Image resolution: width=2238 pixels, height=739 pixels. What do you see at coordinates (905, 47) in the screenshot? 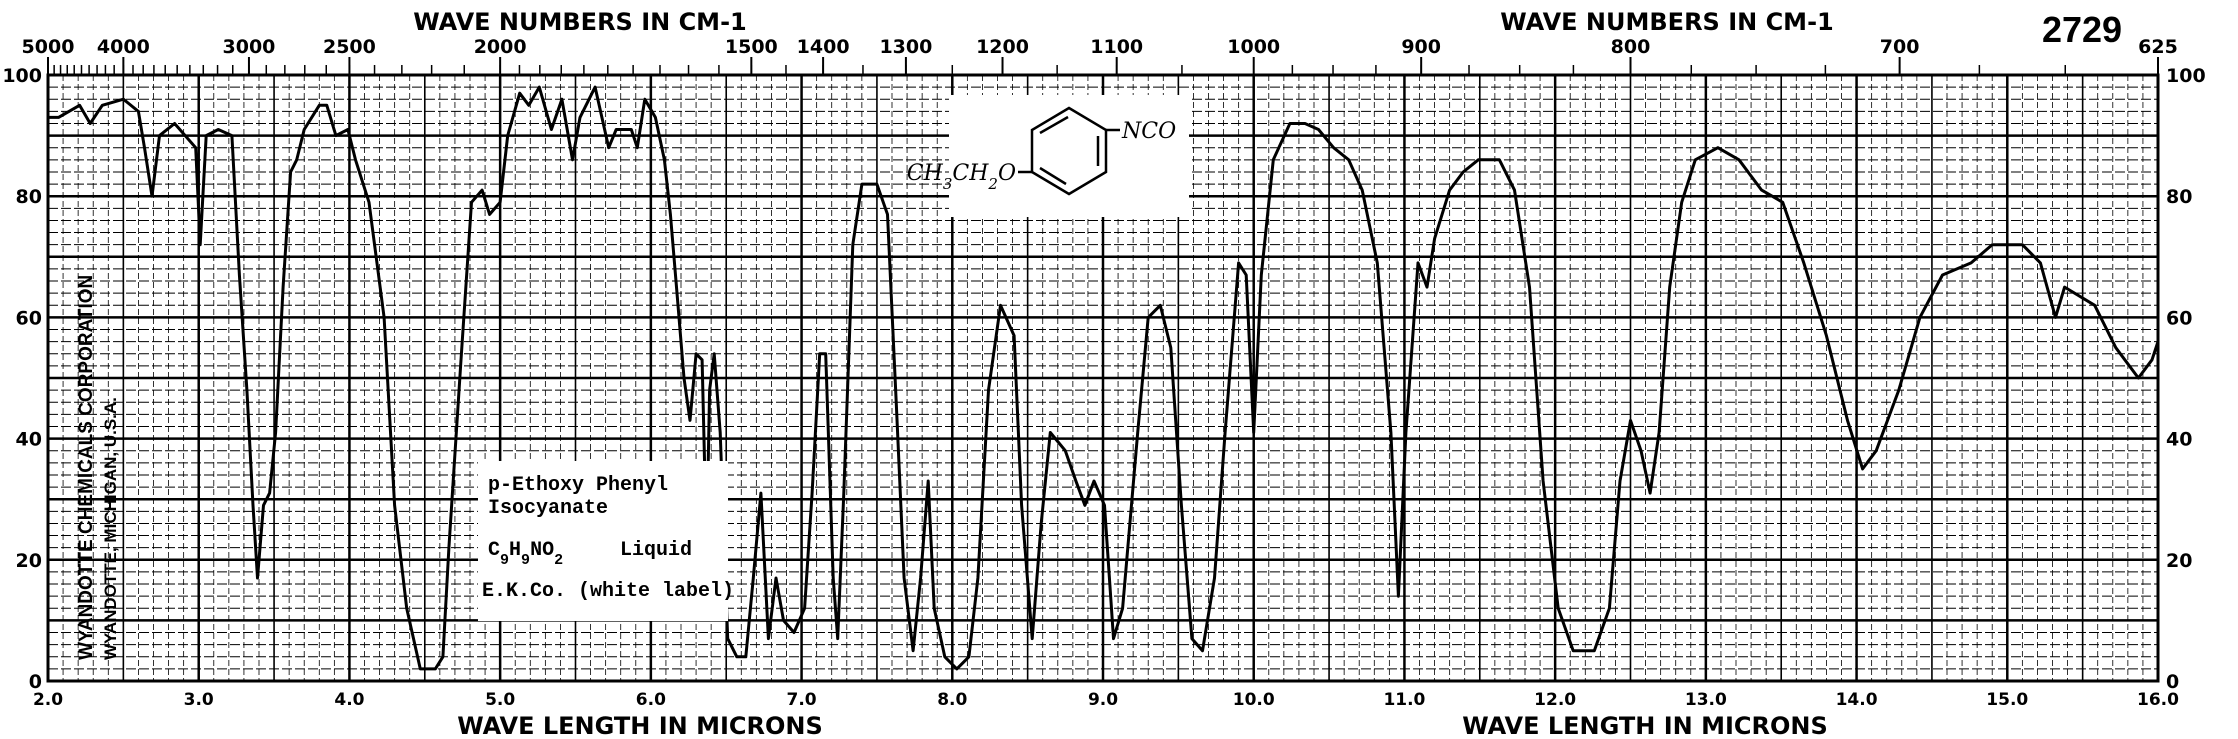
I see `top-tick-label: 1300` at bounding box center [905, 47].